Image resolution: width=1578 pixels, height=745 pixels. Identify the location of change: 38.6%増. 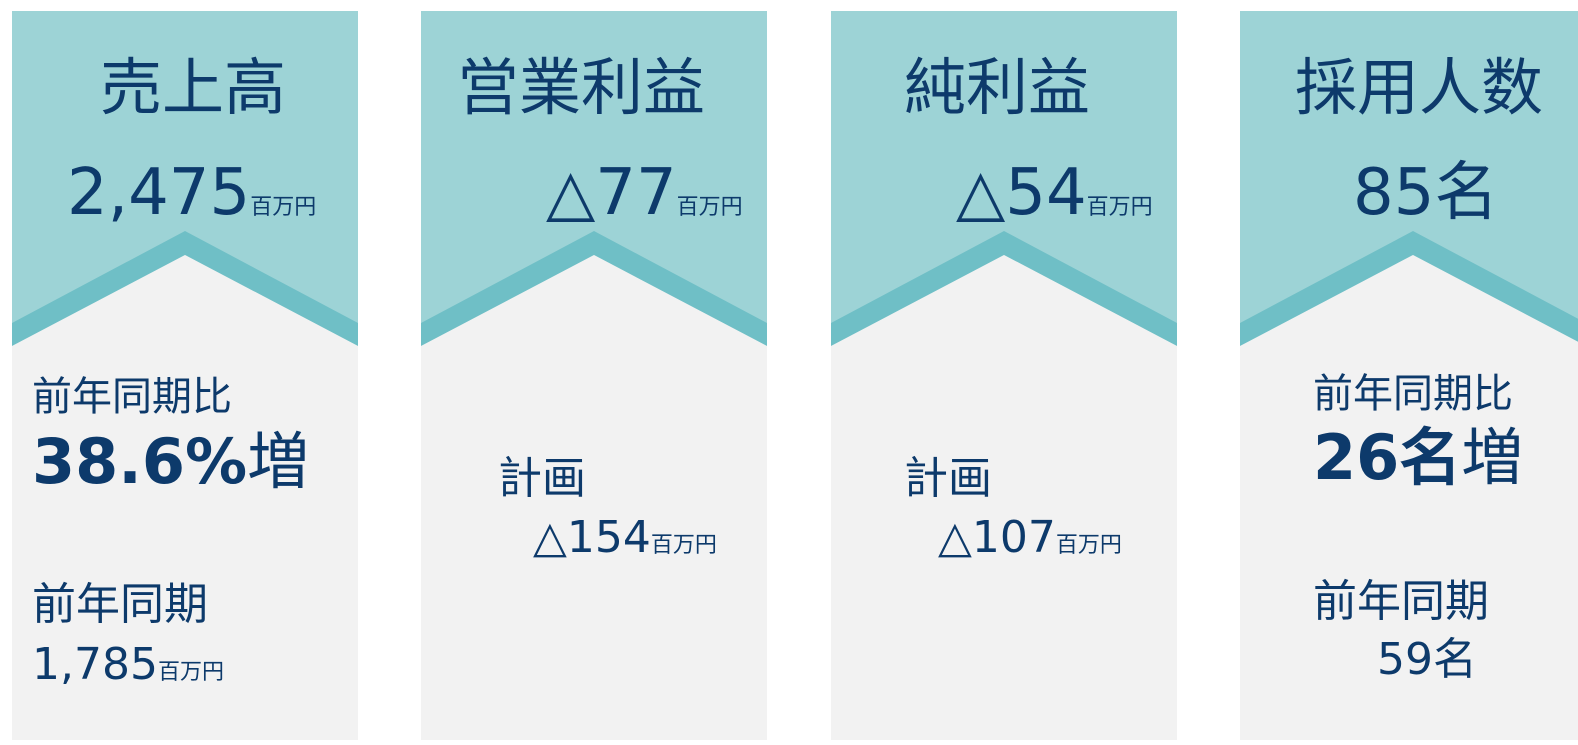
(170, 462).